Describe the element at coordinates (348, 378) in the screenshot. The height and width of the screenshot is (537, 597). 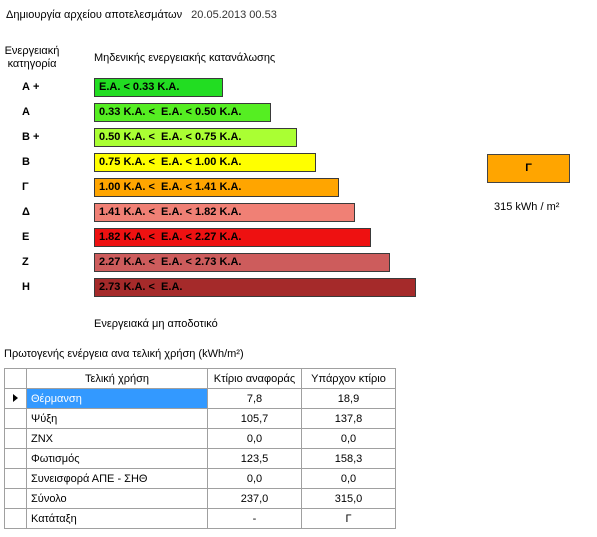
I see `column-header-existing: Υπάρχον κτίριο` at that location.